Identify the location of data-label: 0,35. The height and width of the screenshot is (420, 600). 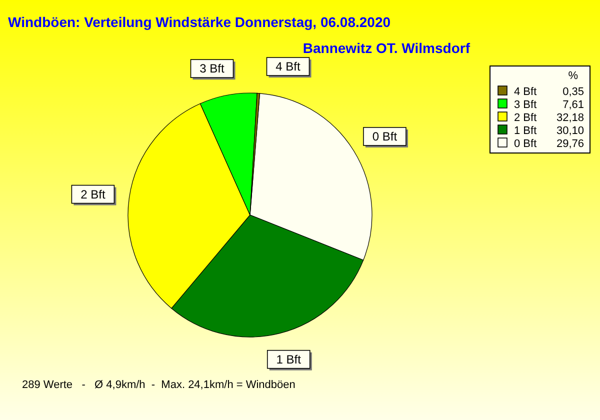
(573, 92).